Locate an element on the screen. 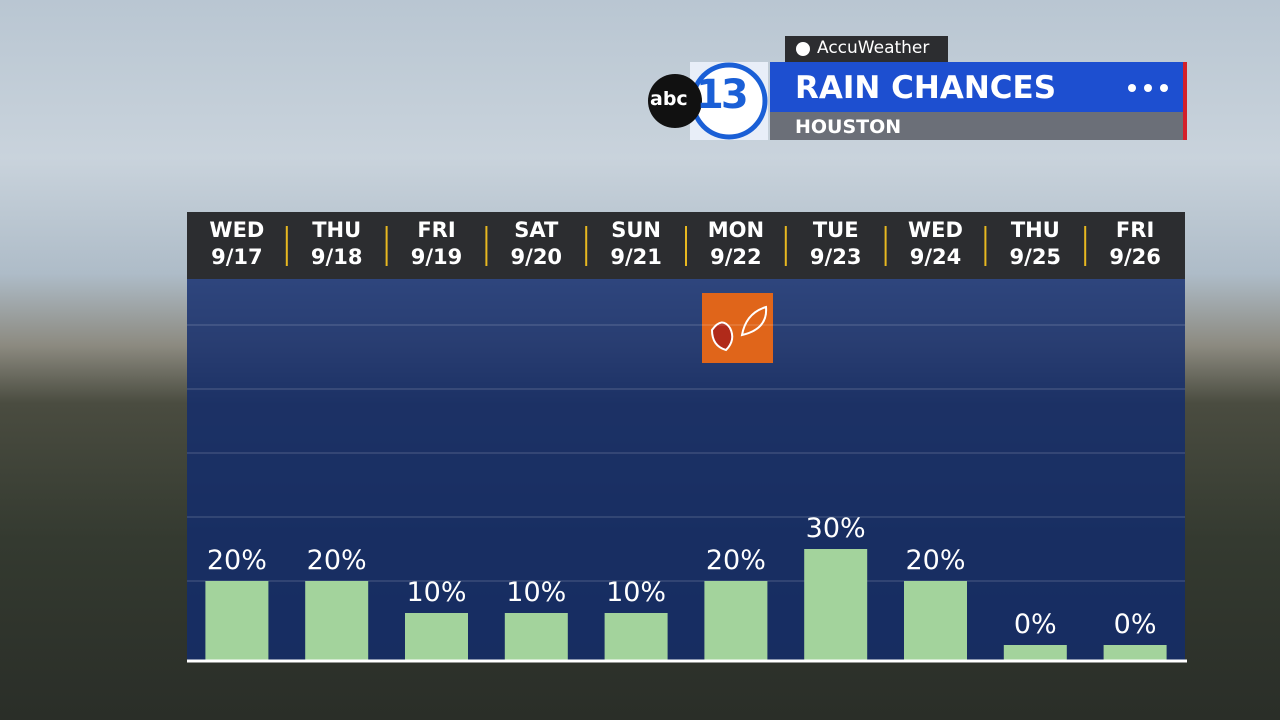 The width and height of the screenshot is (1280, 720). x-tick-label: TUE 9/23 is located at coordinates (835, 243).